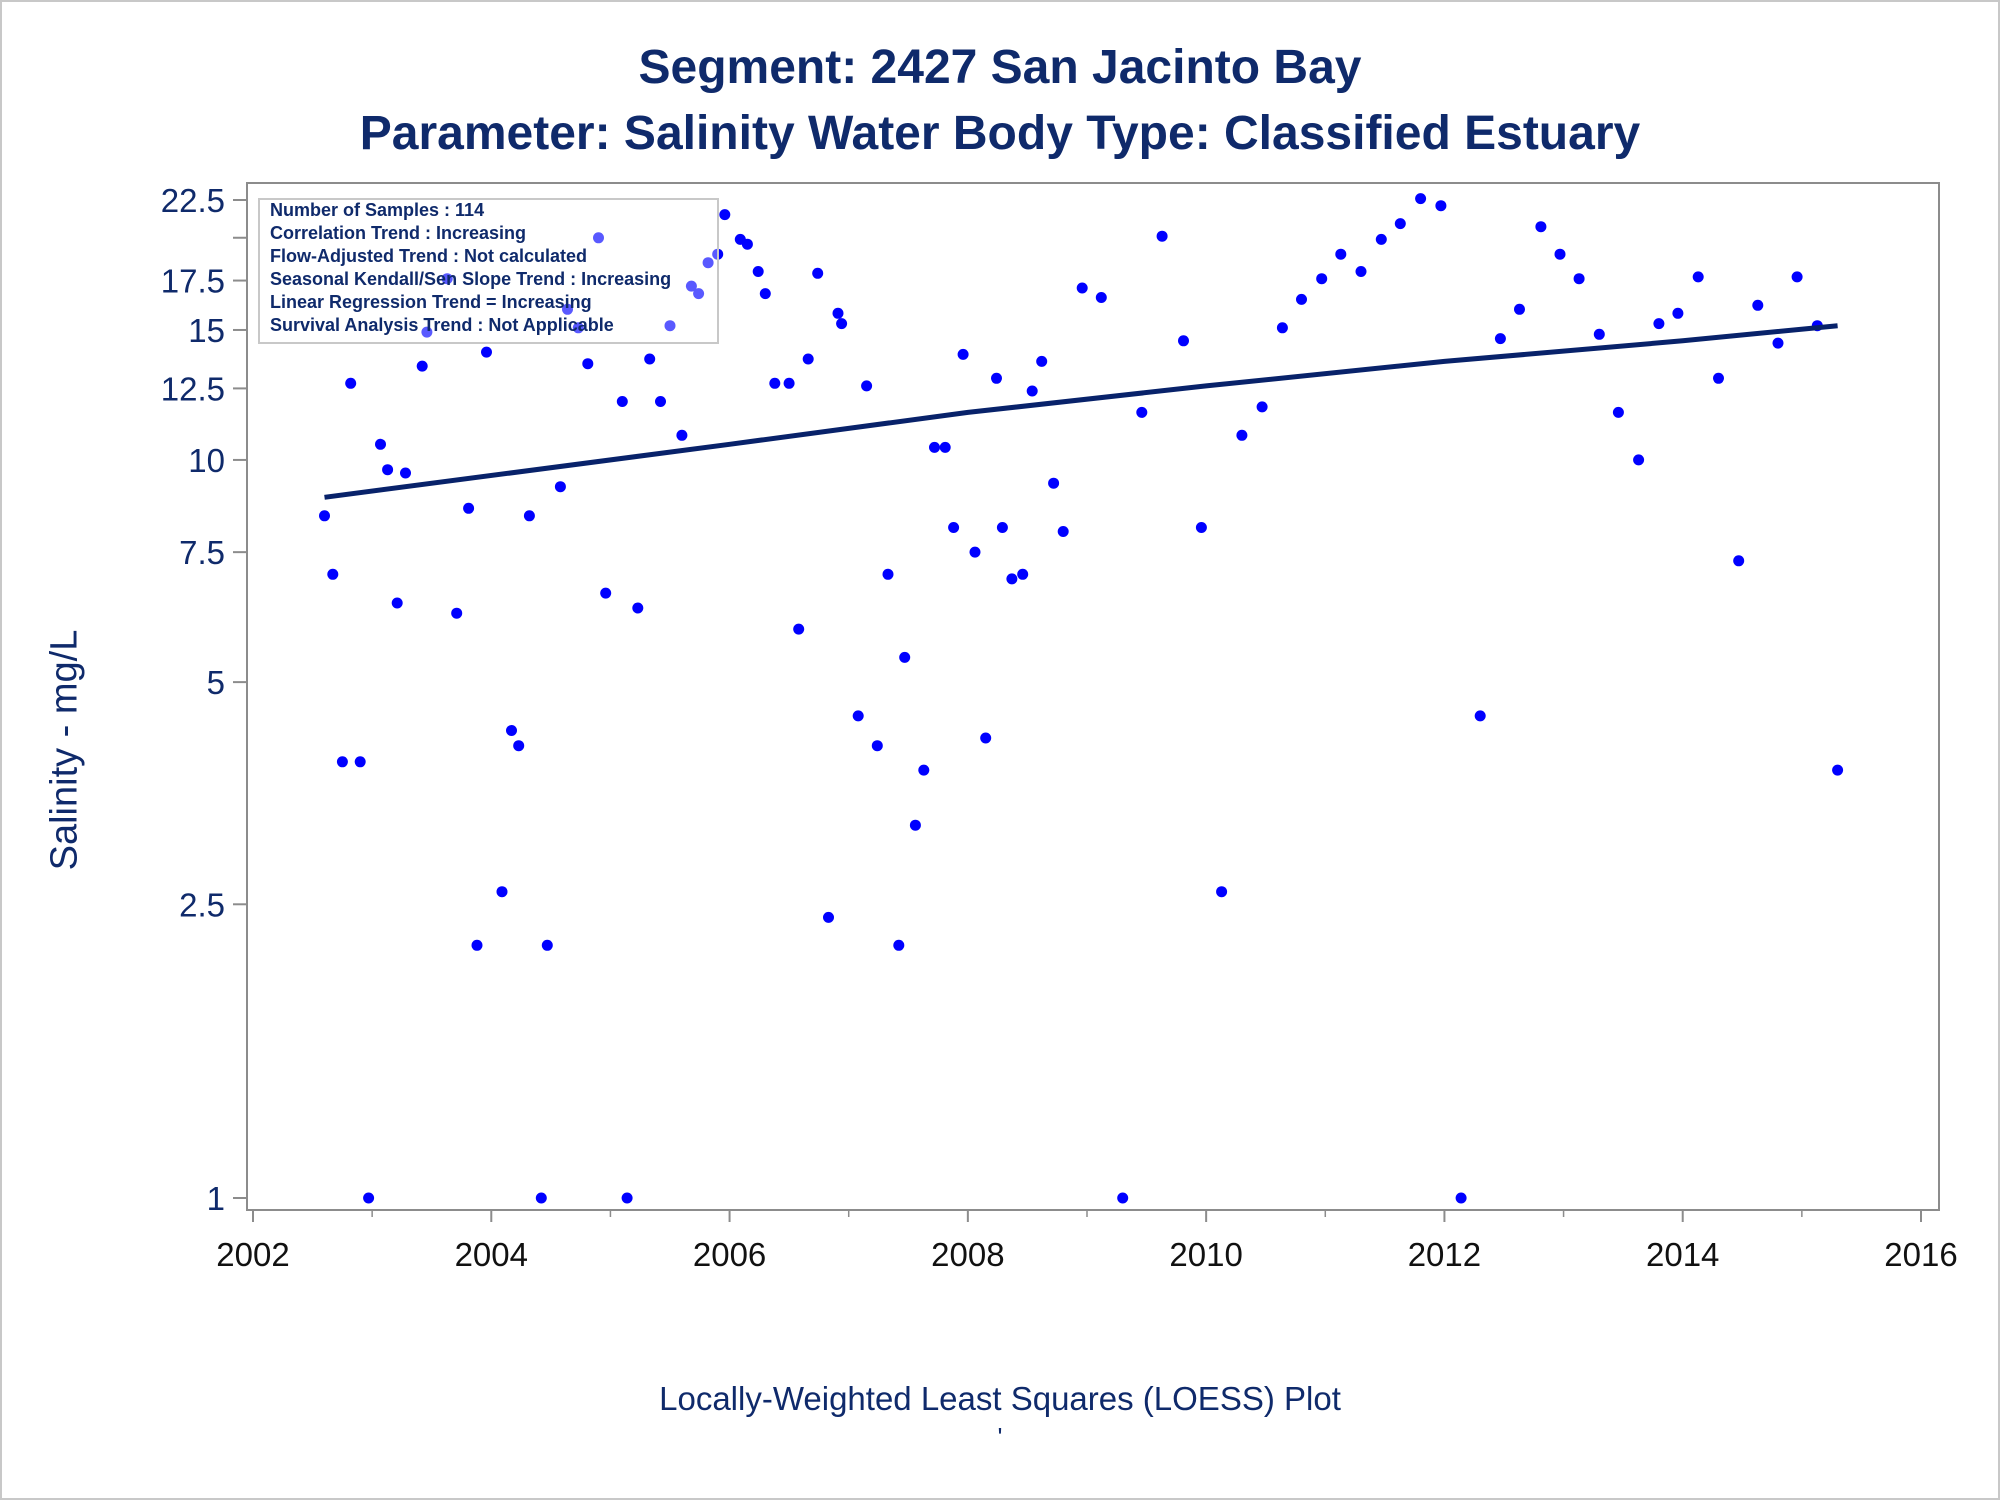 The height and width of the screenshot is (1500, 2000). Describe the element at coordinates (252, 1254) in the screenshot. I see `x-tick-label: 2002` at that location.